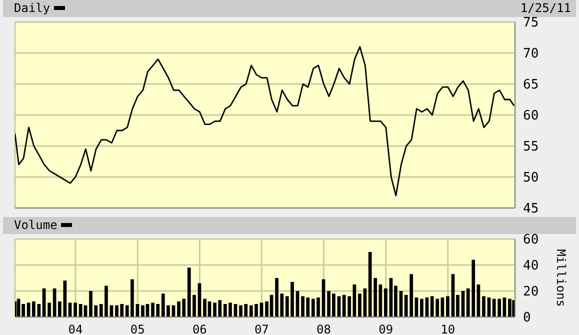 The height and width of the screenshot is (335, 579). Describe the element at coordinates (137, 328) in the screenshot. I see `x-tick-label: 05` at that location.